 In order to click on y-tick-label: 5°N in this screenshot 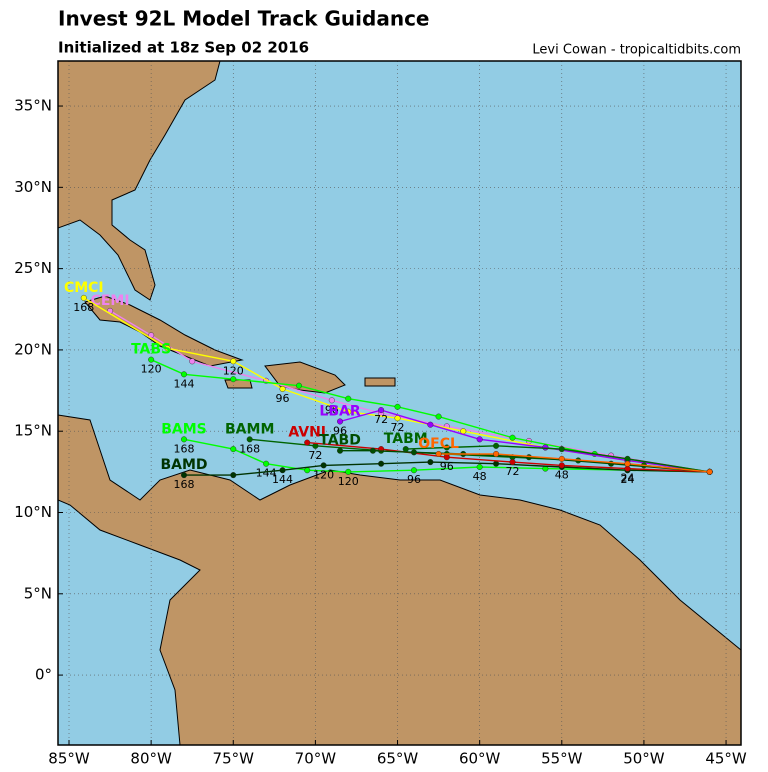, I will do `click(38, 593)`.